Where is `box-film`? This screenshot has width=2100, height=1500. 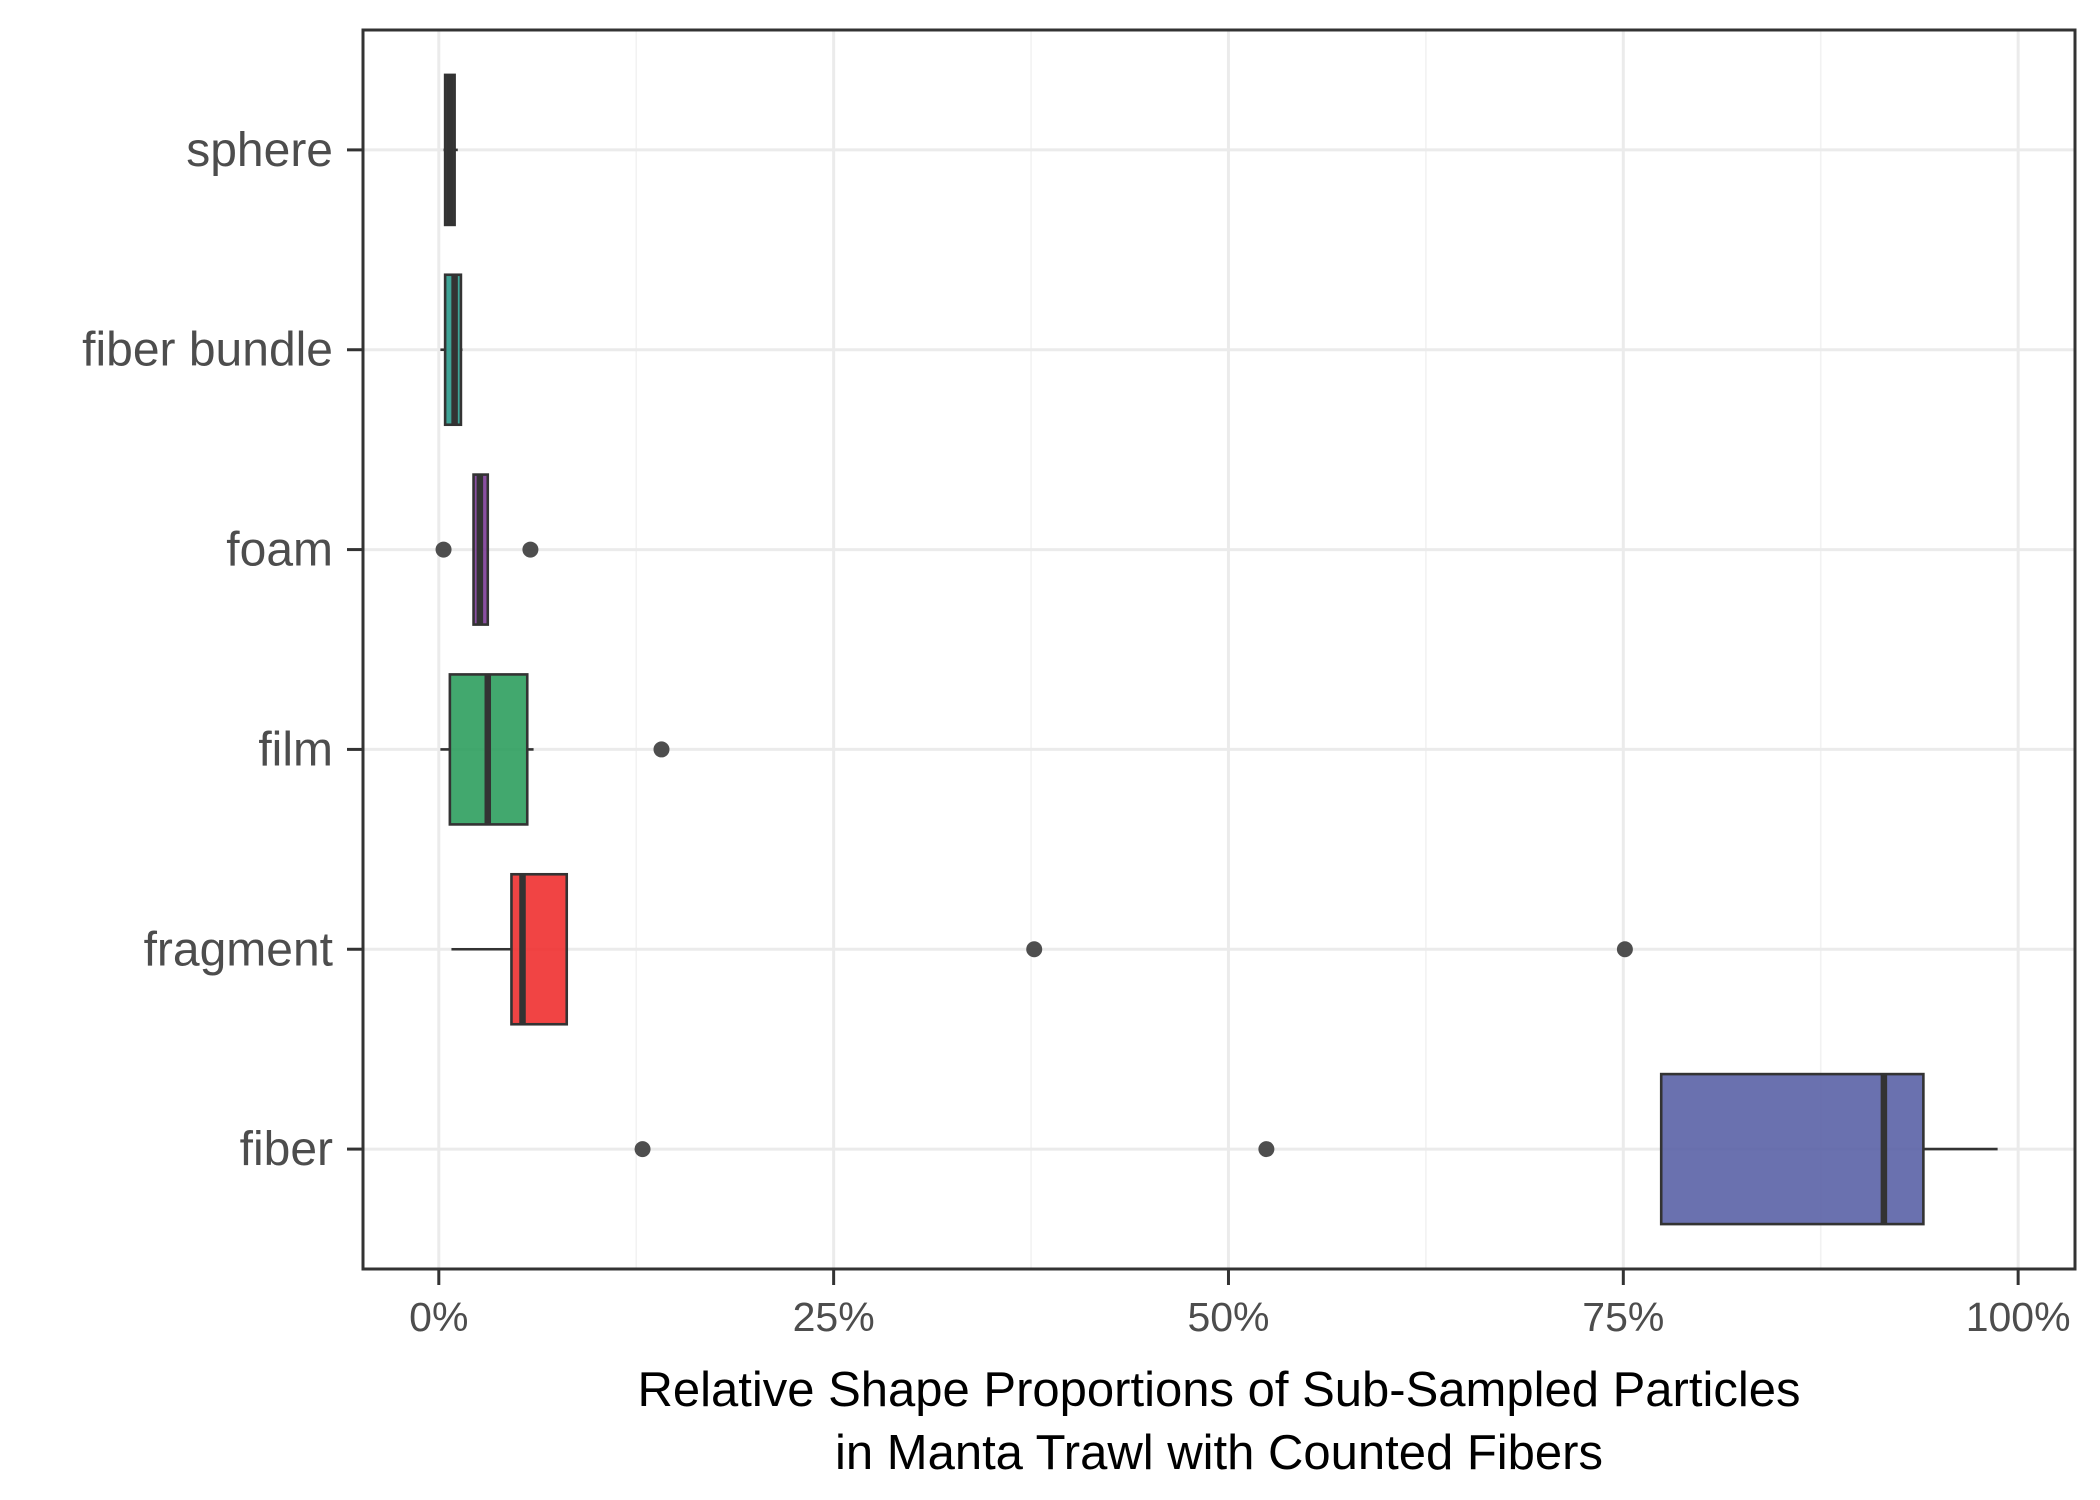
box-film is located at coordinates (555, 749).